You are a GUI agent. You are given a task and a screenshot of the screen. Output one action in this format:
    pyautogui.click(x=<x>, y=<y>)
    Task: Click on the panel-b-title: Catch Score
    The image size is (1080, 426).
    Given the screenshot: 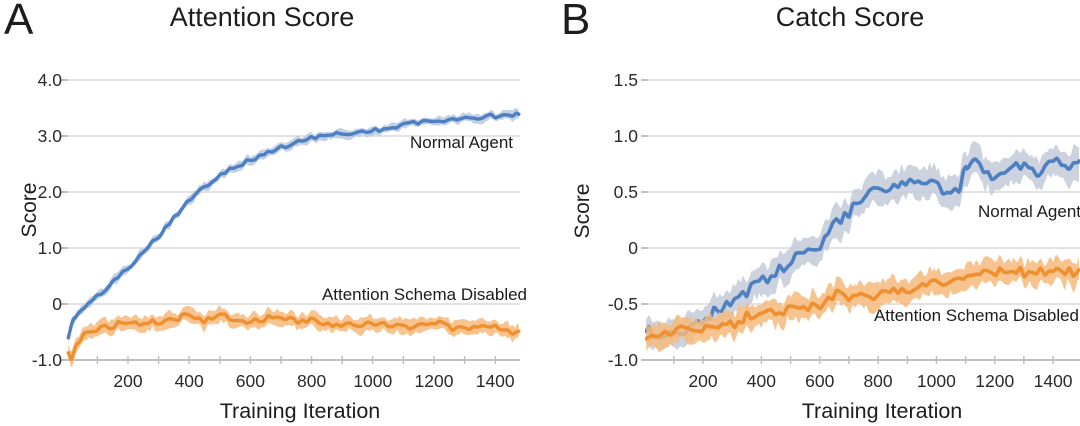 What is the action you would take?
    pyautogui.click(x=850, y=17)
    